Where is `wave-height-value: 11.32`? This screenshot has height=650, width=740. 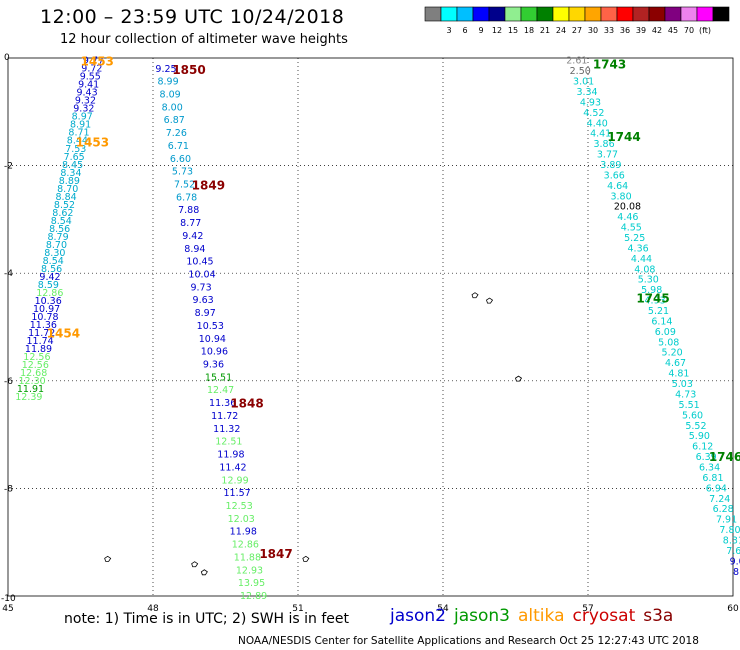 wave-height-value: 11.32 is located at coordinates (226, 429).